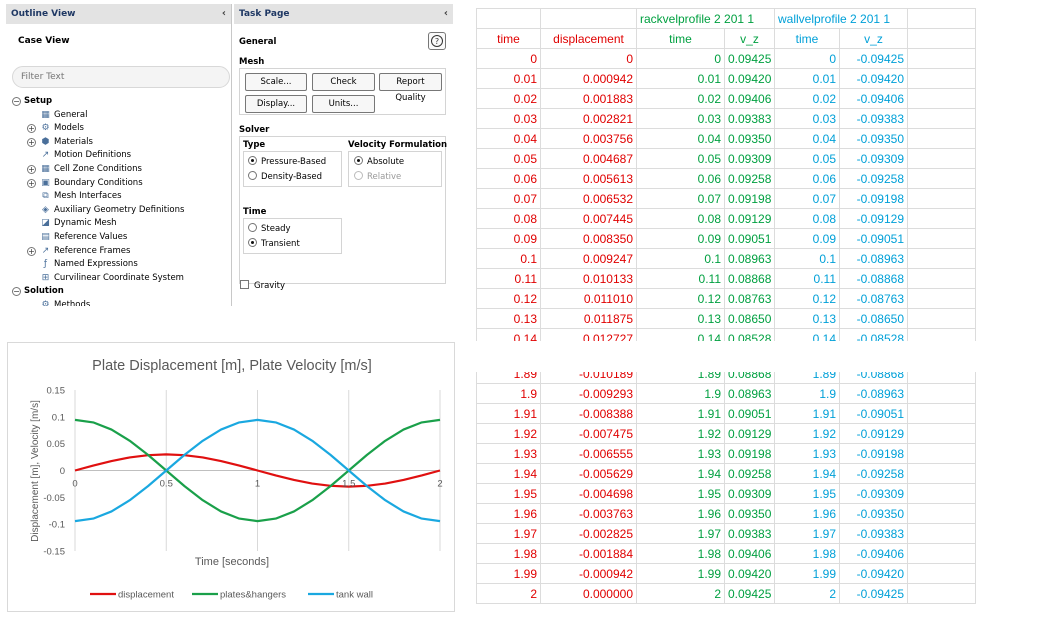 This screenshot has height=619, width=1038. Describe the element at coordinates (588, 453) in the screenshot. I see `table-cell: -0.006555` at that location.